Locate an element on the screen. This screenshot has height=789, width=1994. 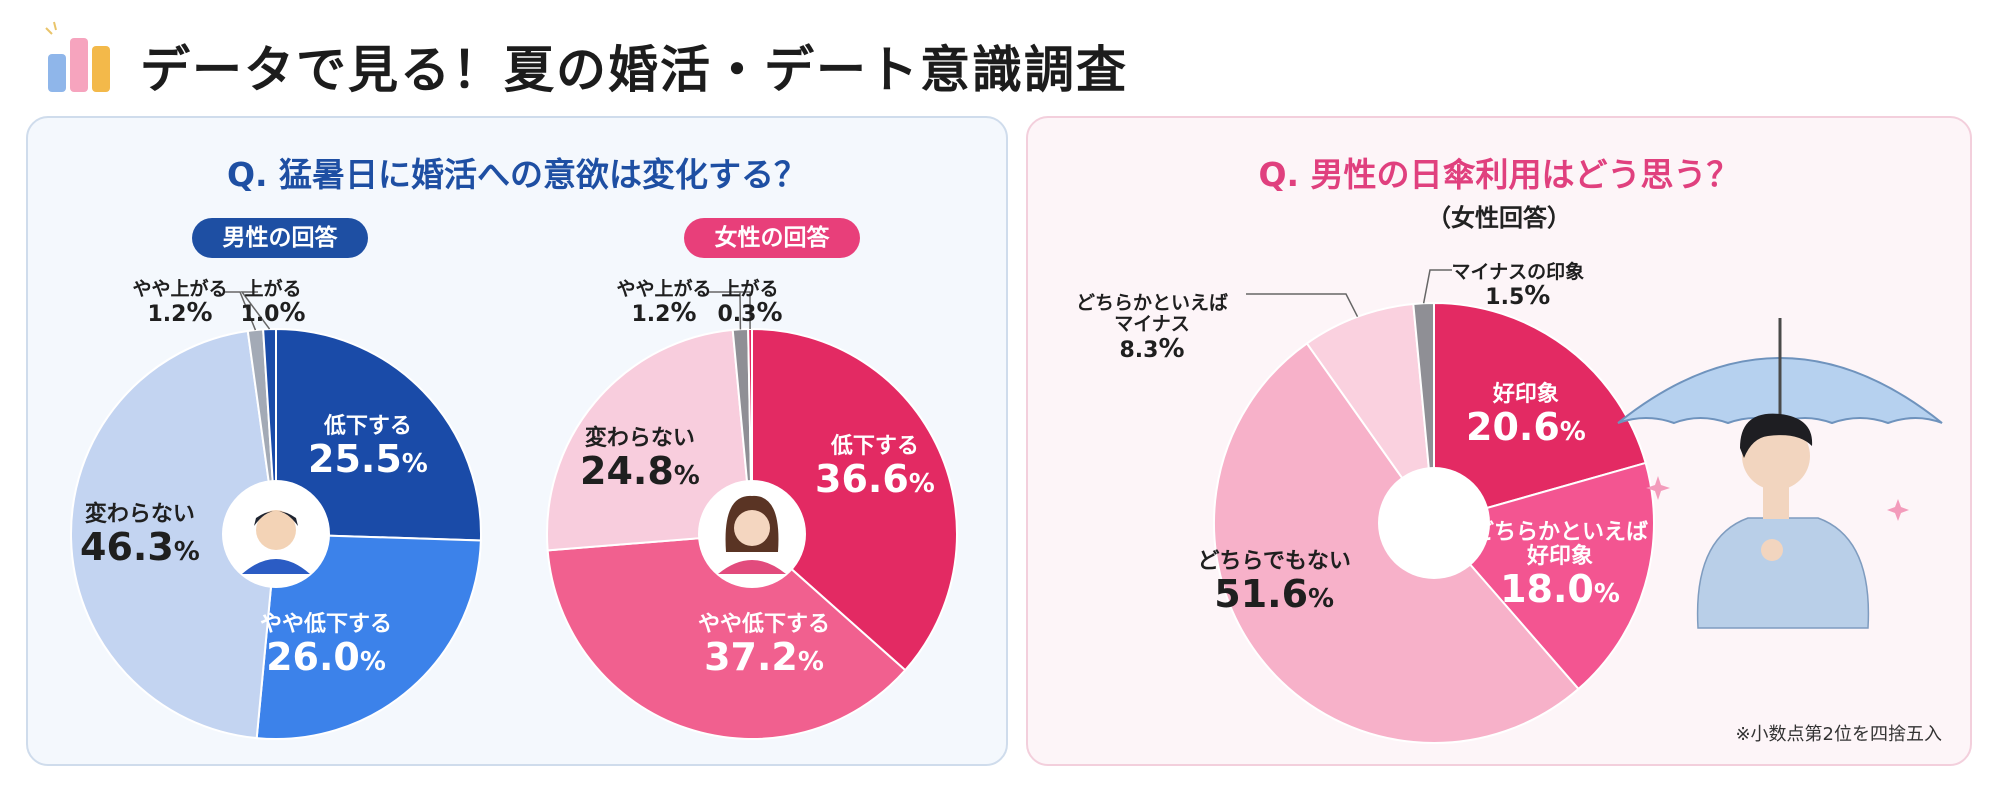
value-number: 37.2 is located at coordinates (751, 657).